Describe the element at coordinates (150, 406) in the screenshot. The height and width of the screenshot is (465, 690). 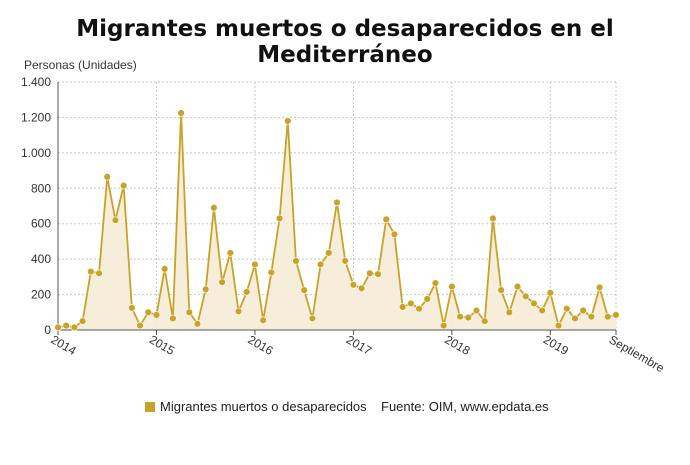
I see `legend-swatch` at that location.